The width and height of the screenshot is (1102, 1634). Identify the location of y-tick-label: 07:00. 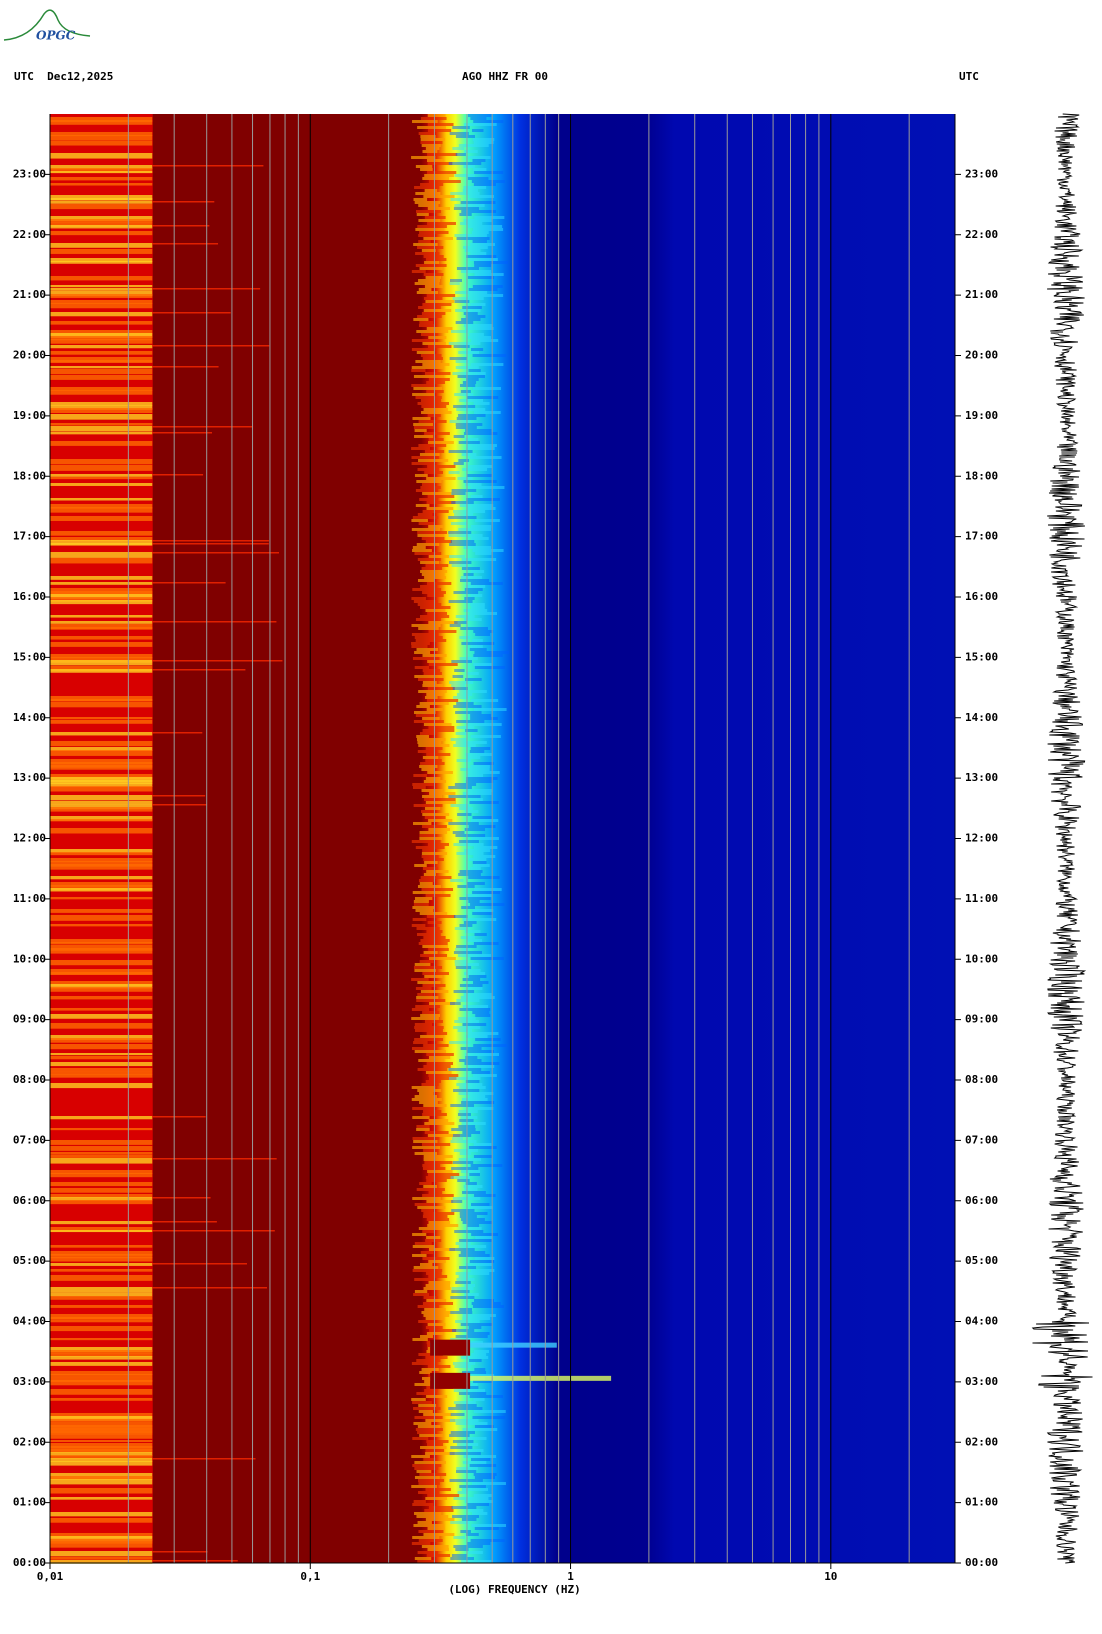
(29, 1139).